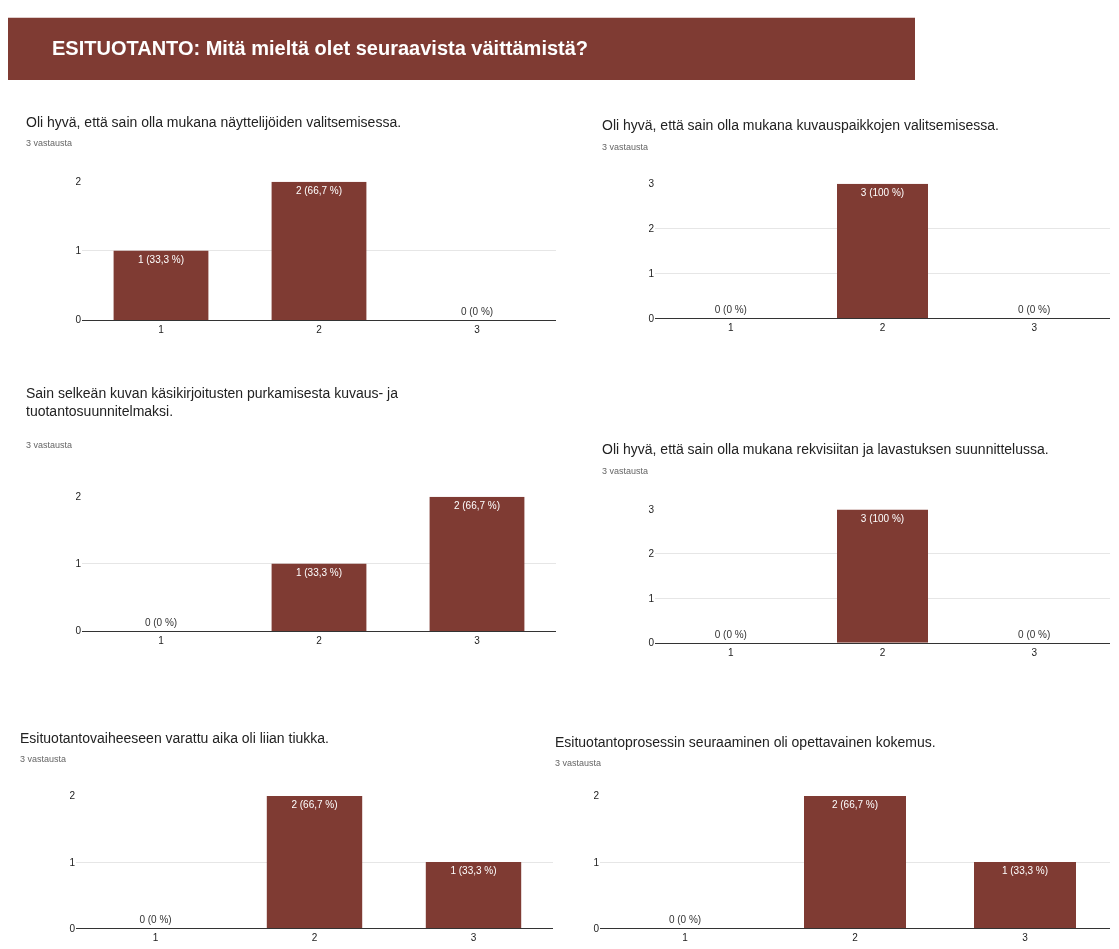 The width and height of the screenshot is (1119, 949). What do you see at coordinates (320, 48) in the screenshot?
I see `text: ESITUOTANTO: Mitä mieltä olet seuraavista väittämistä?` at bounding box center [320, 48].